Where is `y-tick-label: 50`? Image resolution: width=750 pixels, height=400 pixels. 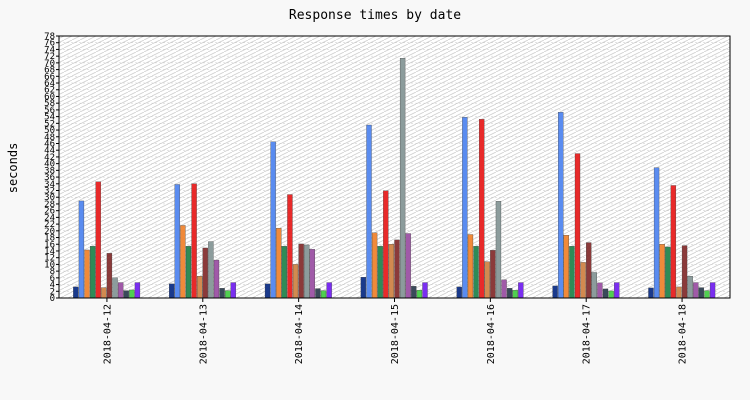 y-tick-label: 50 is located at coordinates (49, 131).